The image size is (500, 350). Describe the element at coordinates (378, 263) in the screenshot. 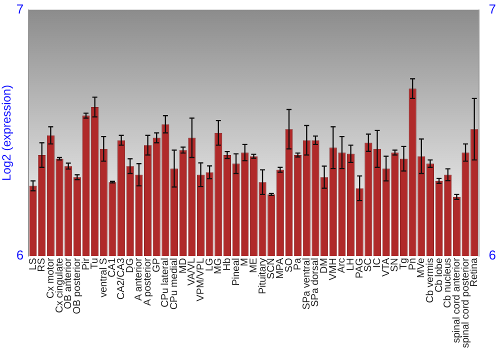

I see `x-tick-label: IC` at that location.